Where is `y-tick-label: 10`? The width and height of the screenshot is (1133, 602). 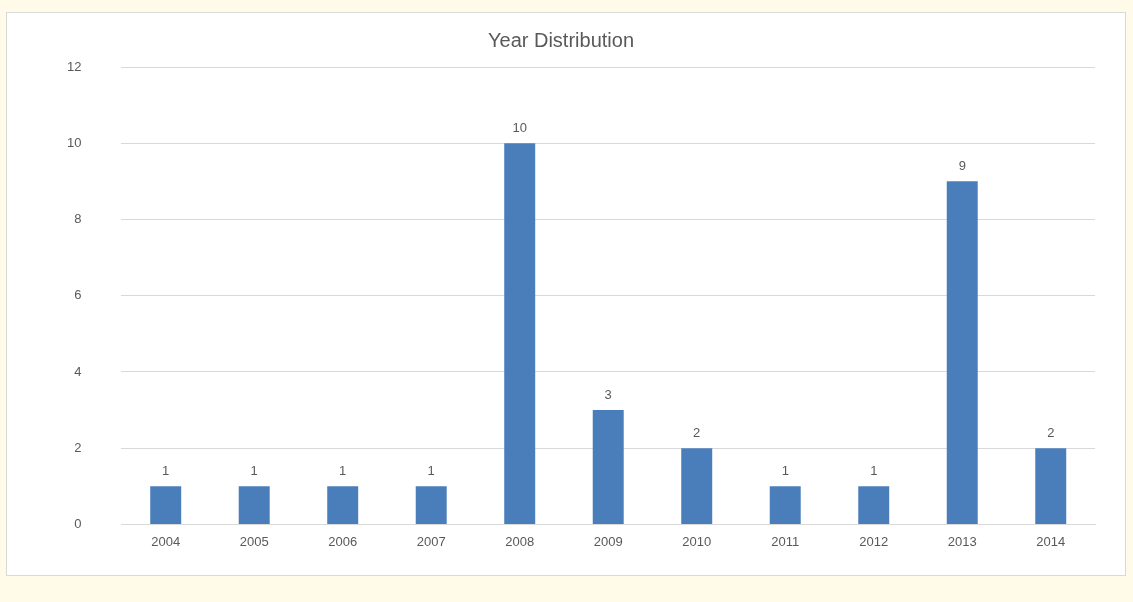
y-tick-label: 10 is located at coordinates (74, 142).